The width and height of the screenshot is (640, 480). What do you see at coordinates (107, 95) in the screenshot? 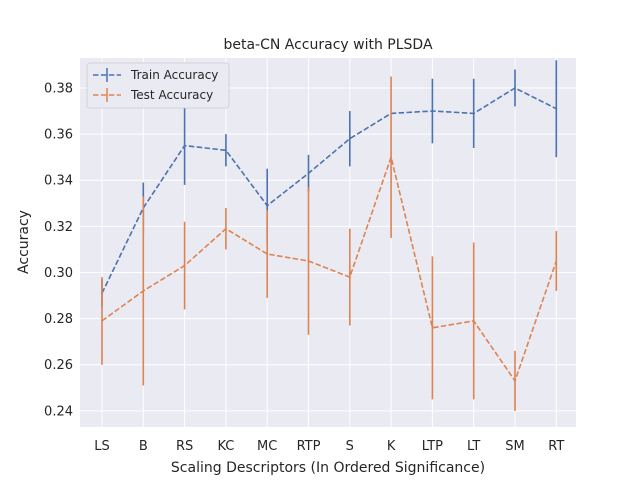
I see `legend-test-marker` at bounding box center [107, 95].